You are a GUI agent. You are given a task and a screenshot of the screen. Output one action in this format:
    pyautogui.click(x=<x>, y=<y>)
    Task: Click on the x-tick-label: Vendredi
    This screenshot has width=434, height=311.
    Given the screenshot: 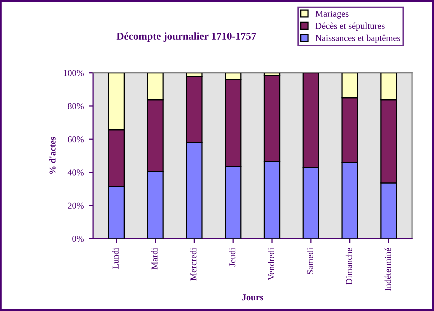 What is the action you would take?
    pyautogui.click(x=271, y=264)
    